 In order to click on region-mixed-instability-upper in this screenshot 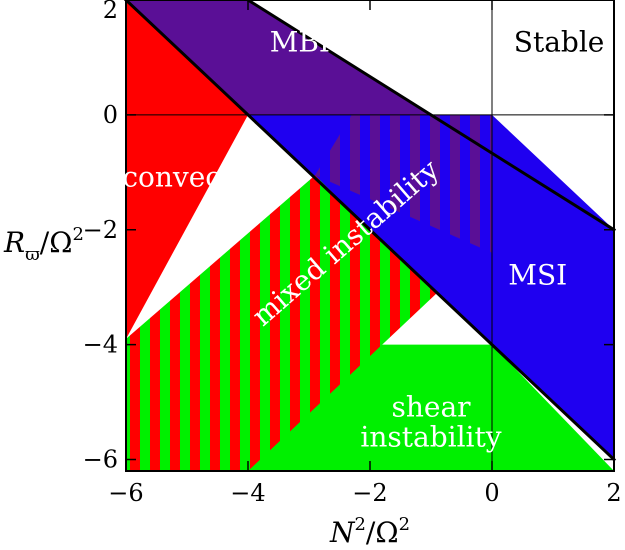, I will do `click(403, 183)`.